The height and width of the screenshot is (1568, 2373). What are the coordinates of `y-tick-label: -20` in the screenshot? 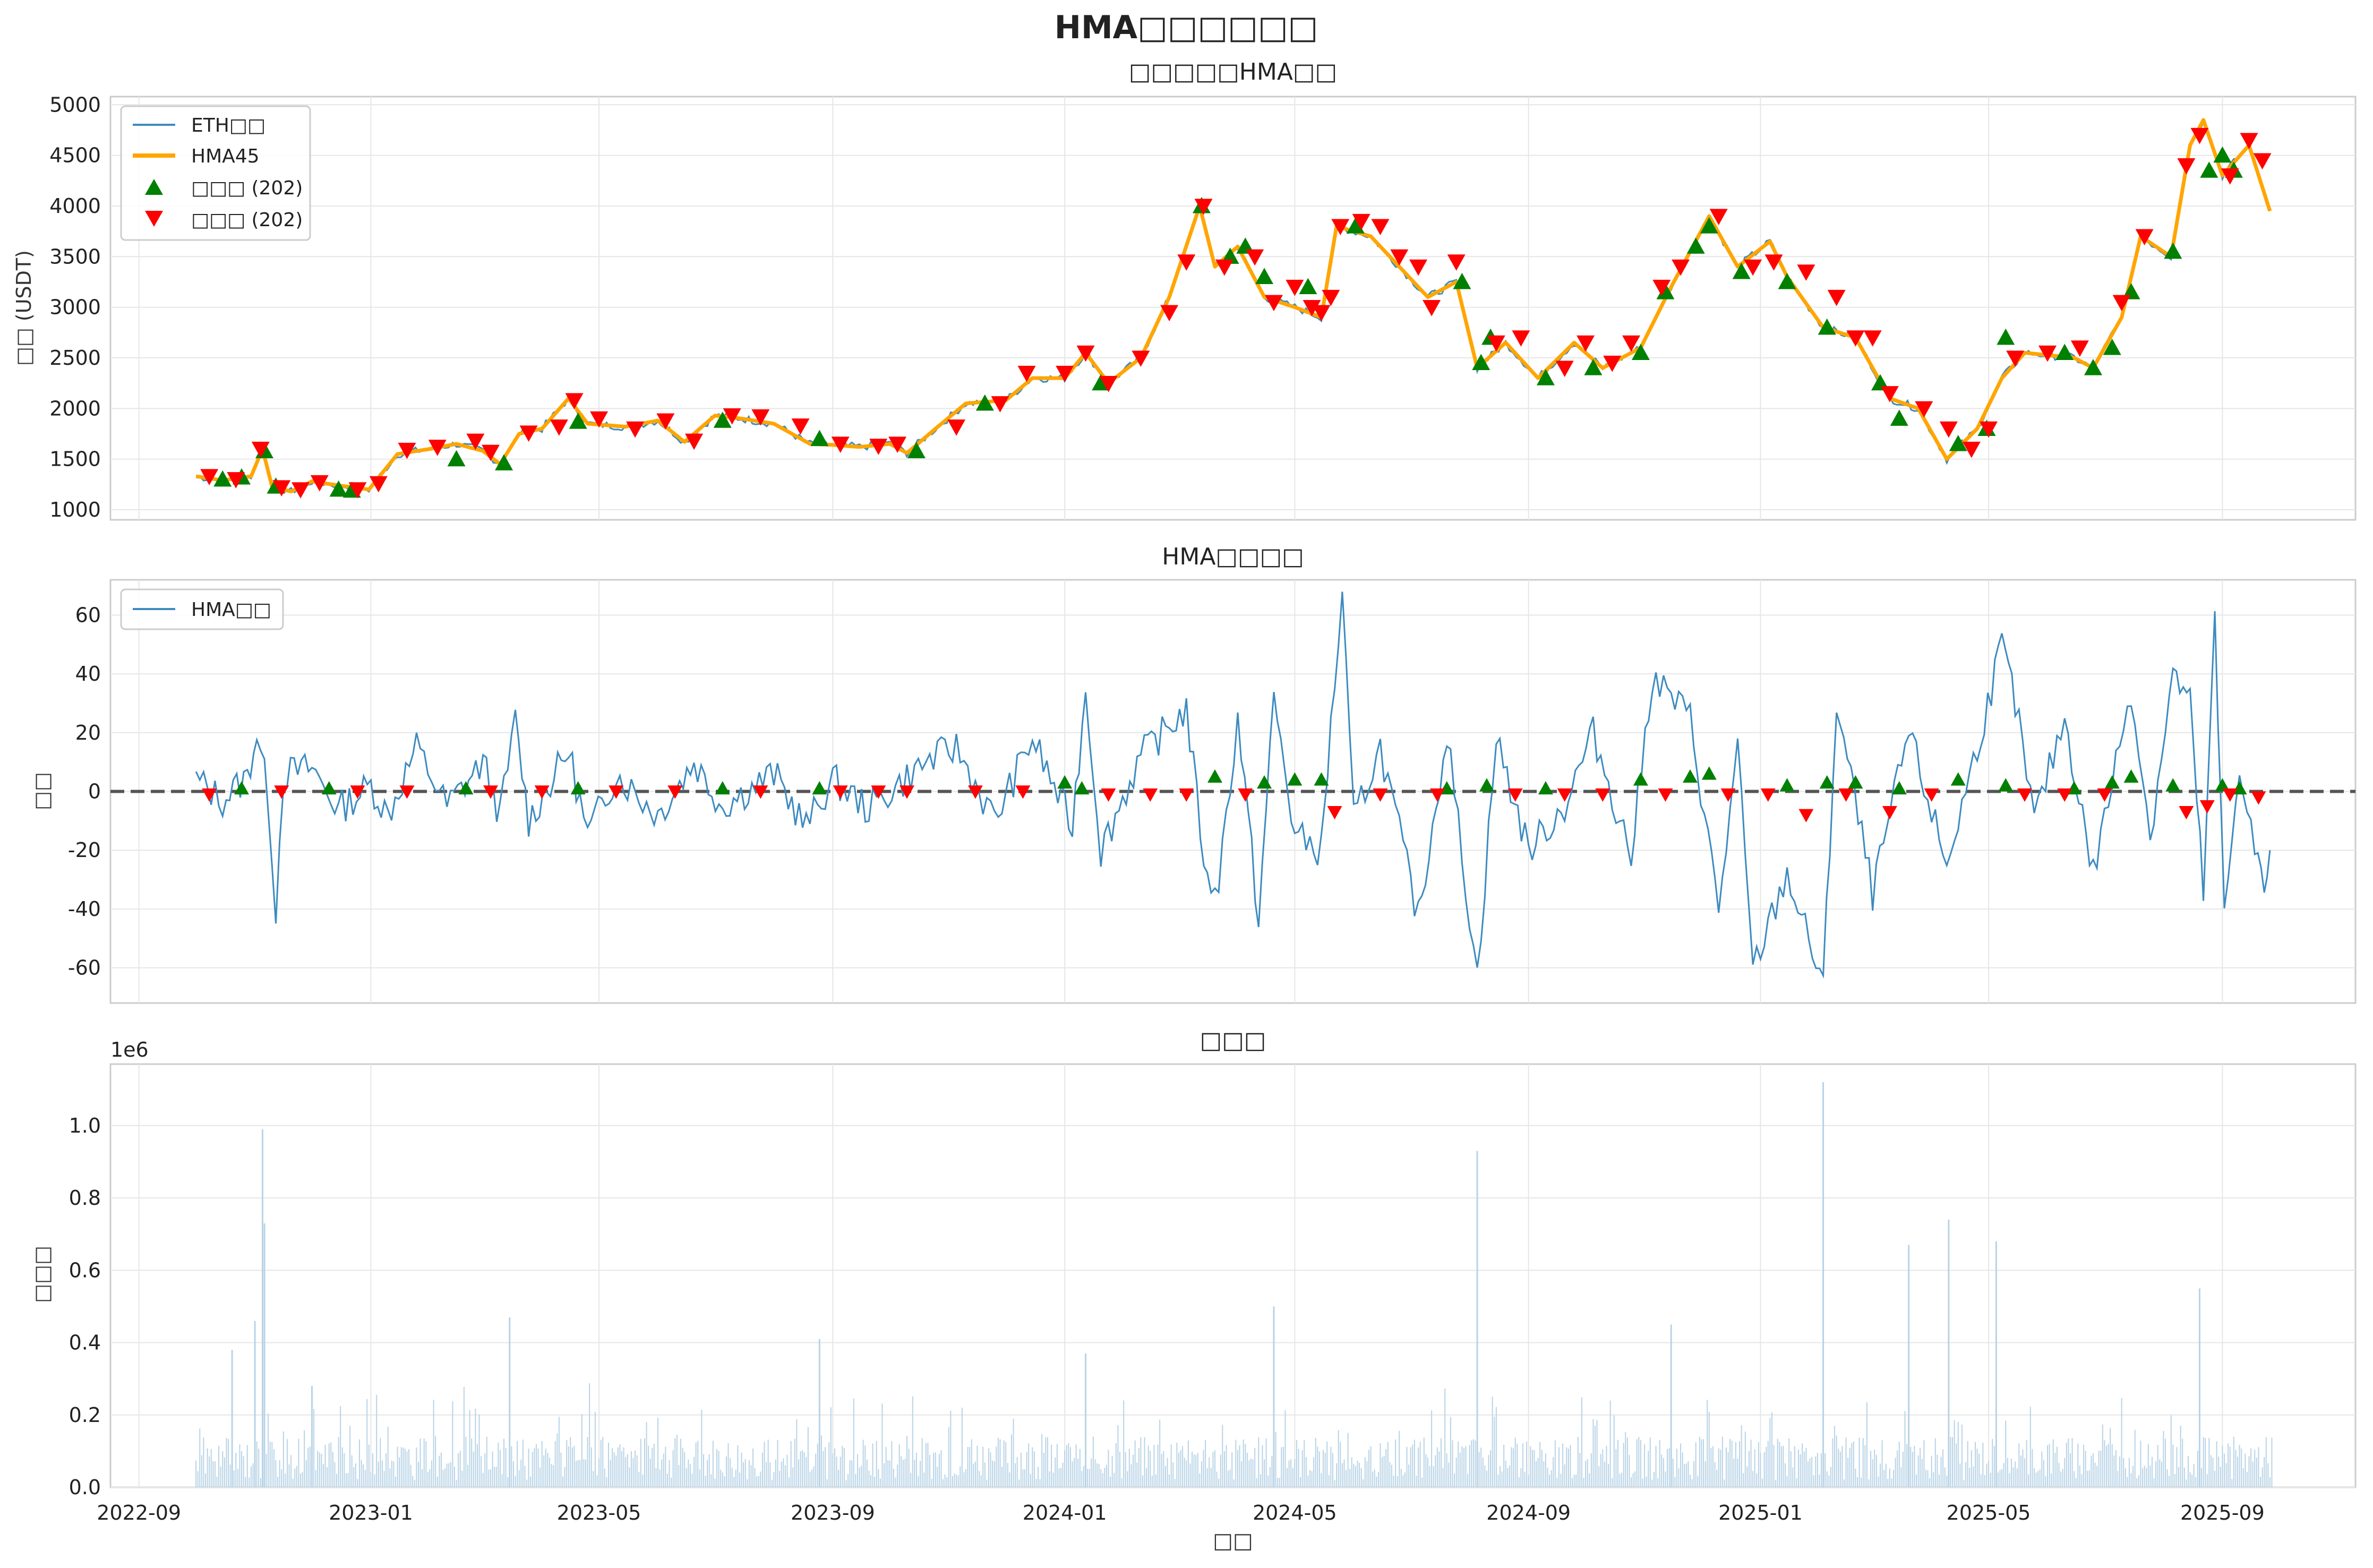 It's located at (84, 850).